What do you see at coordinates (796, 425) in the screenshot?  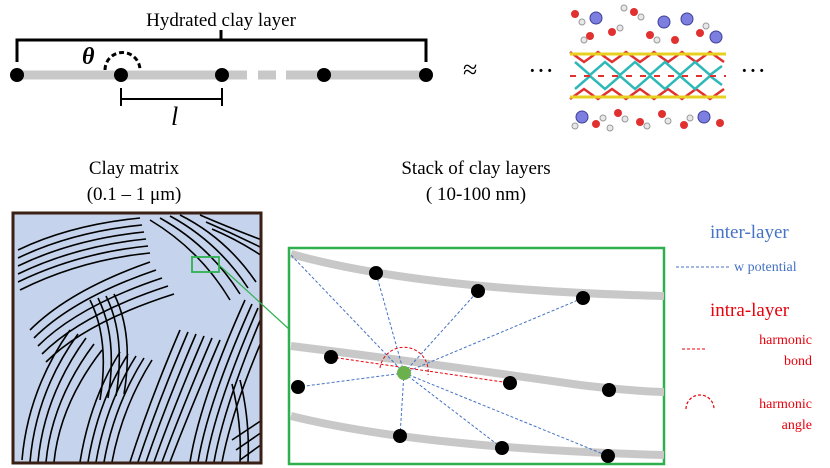 I see `legend-harmonic-angle-line2: angle` at bounding box center [796, 425].